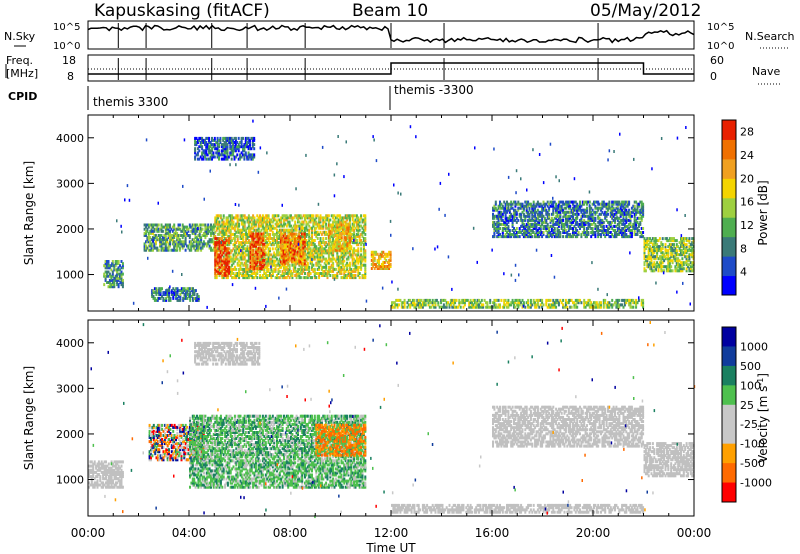 This screenshot has width=800, height=554. What do you see at coordinates (391, 68) in the screenshot?
I see `freq-trace-line` at bounding box center [391, 68].